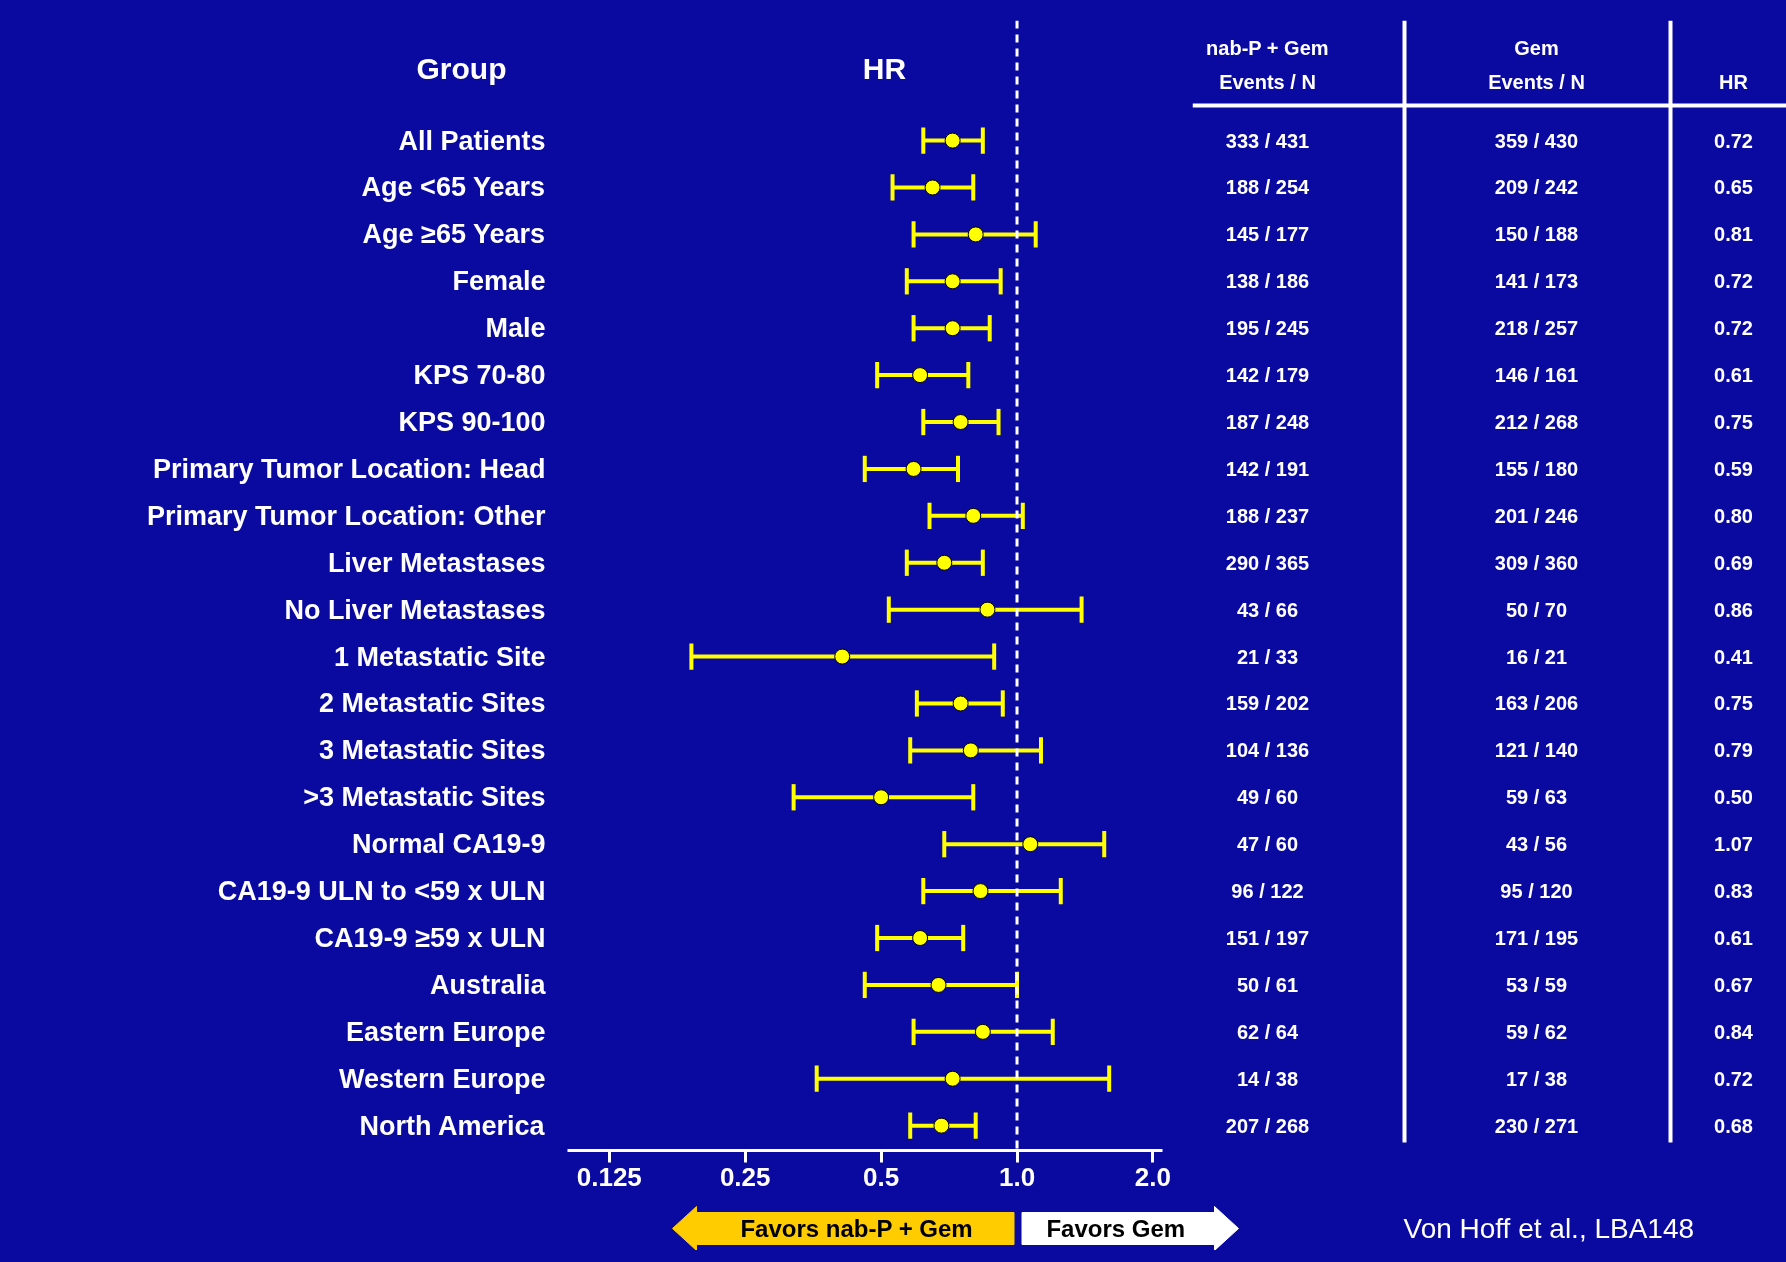 Image resolution: width=1786 pixels, height=1262 pixels. I want to click on y-tick-label: KPS 70-80, so click(479, 375).